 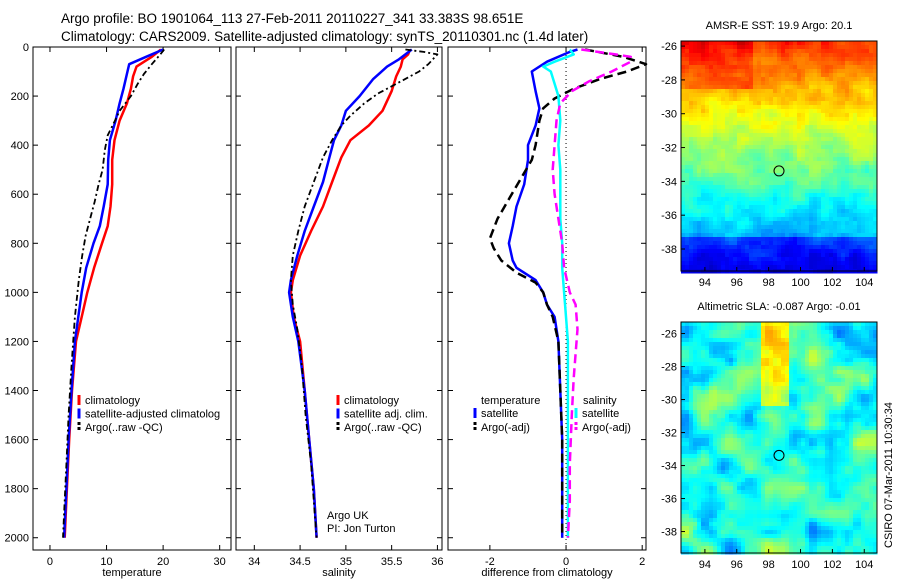 I want to click on map-x-tick-label-sla: 104, so click(x=864, y=565).